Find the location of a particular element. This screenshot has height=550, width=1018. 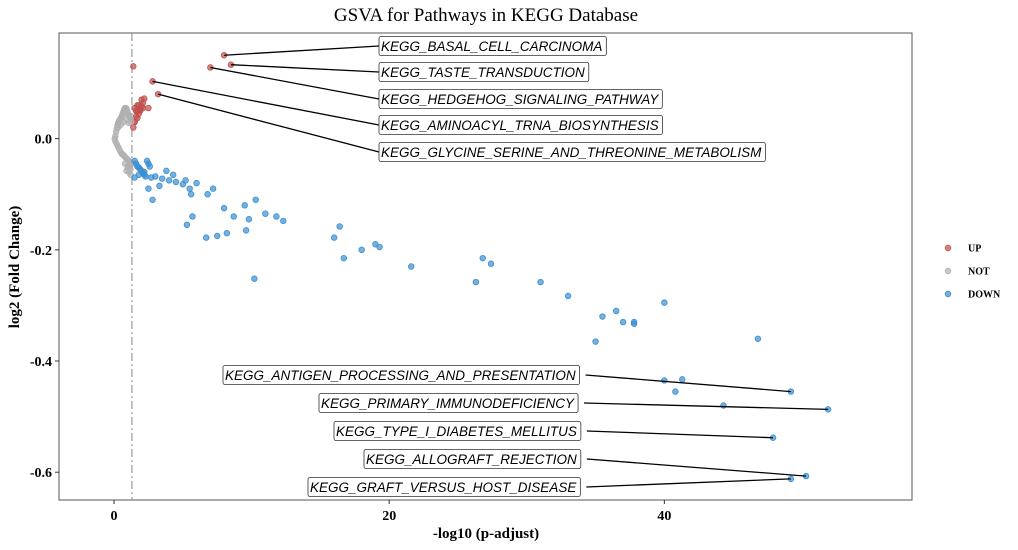

annotation-text: KEGG_GRAFT_VERSUS_HOST_DISEASE is located at coordinates (443, 487).